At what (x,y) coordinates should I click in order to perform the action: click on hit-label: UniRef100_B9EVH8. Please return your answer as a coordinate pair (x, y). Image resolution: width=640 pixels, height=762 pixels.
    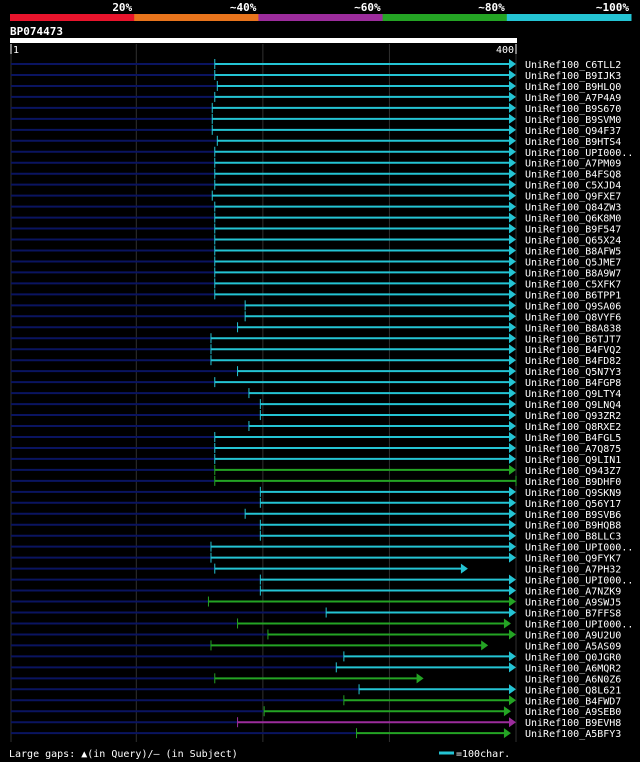
    Looking at the image, I should click on (573, 723).